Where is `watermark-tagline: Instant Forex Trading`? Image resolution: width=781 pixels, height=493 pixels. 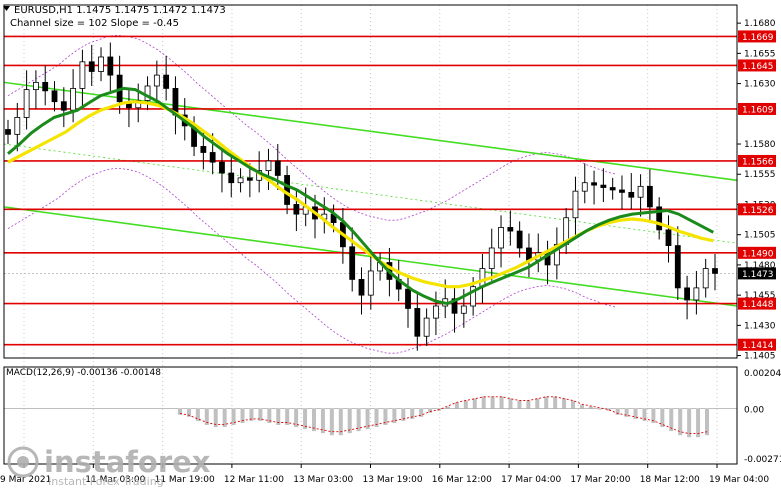 watermark-tagline: Instant Forex Trading is located at coordinates (106, 481).